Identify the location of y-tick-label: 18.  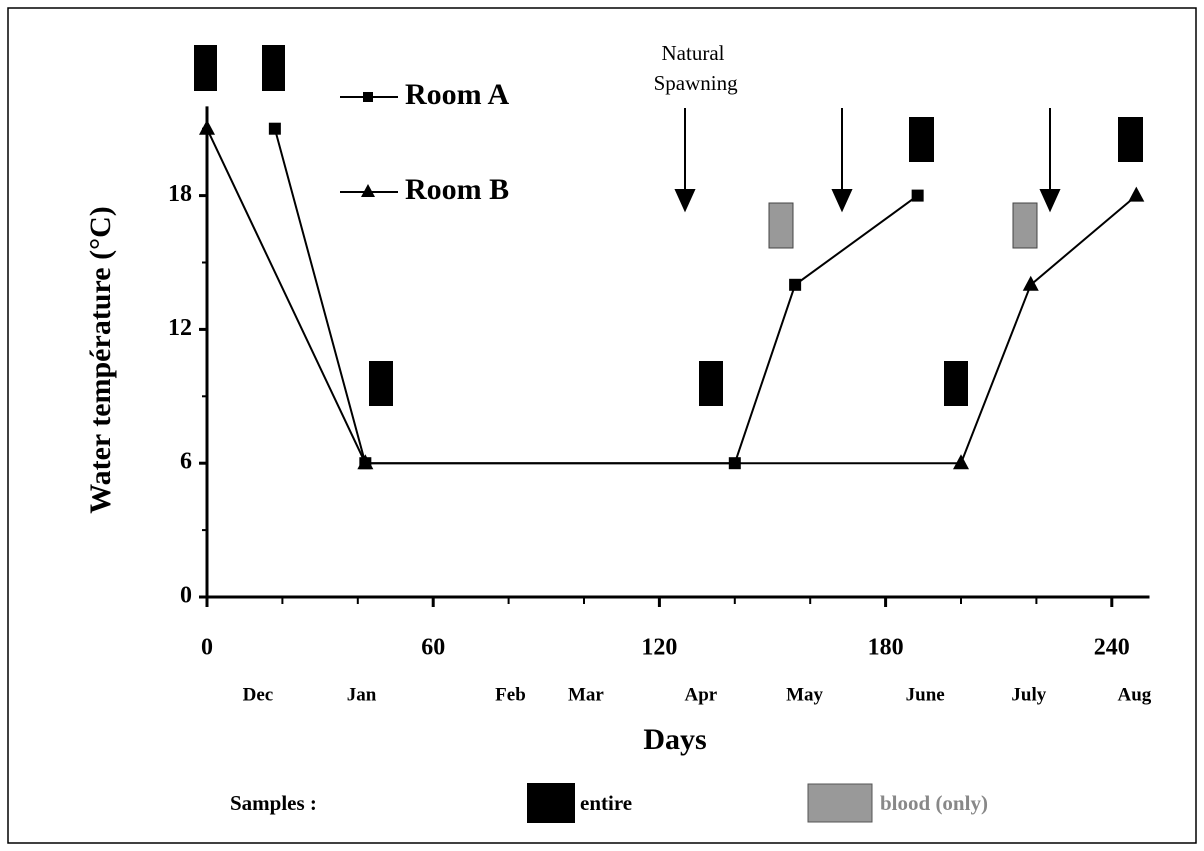
(180, 194).